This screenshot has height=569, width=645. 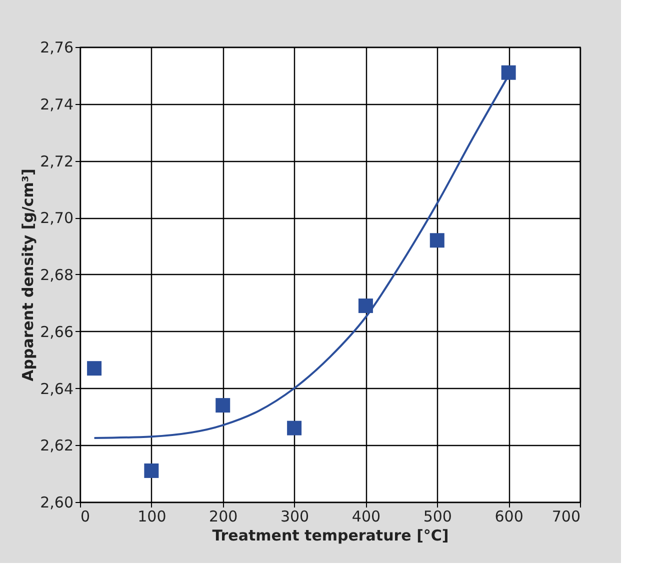 I want to click on y-tick-label: 2,74, so click(x=57, y=104).